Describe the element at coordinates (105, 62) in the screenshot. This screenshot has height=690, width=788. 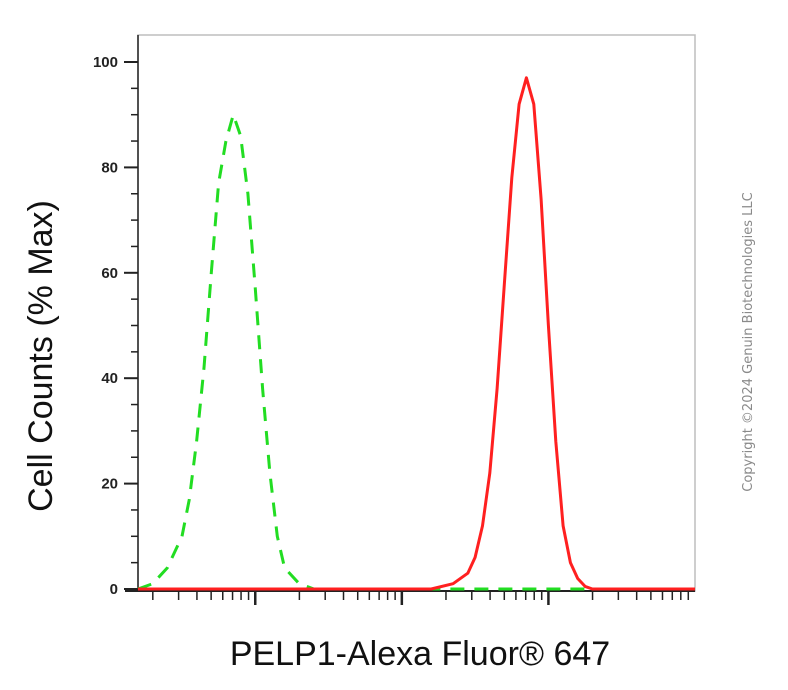
I see `y-tick-label: 100` at that location.